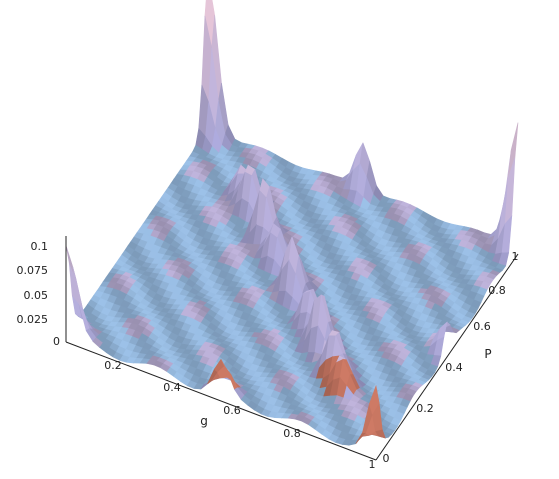  I want to click on z-tick-label: 0.075, so click(33, 270).